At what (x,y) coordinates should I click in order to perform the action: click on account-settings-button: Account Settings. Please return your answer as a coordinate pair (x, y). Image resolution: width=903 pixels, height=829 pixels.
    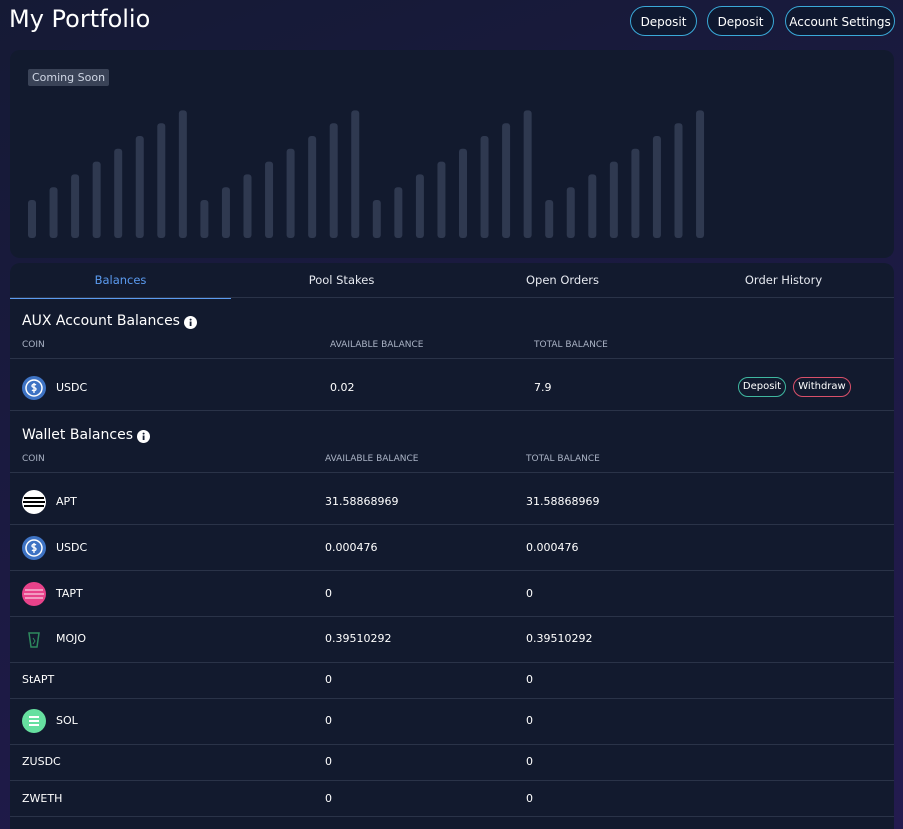
    Looking at the image, I should click on (840, 21).